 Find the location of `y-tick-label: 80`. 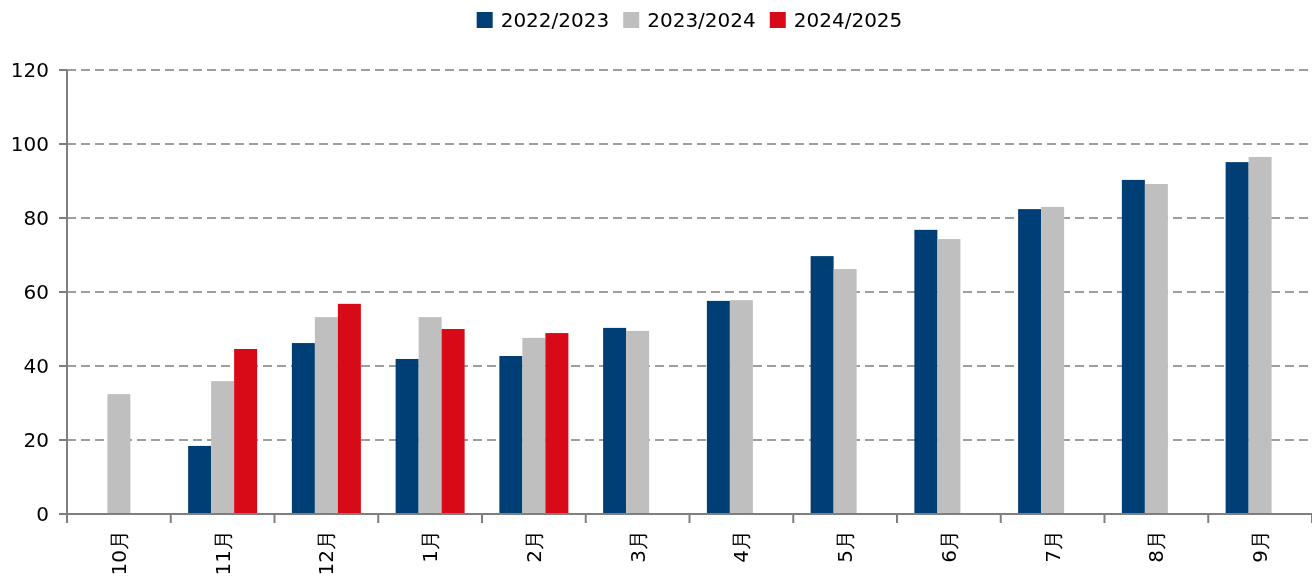

y-tick-label: 80 is located at coordinates (36, 218).